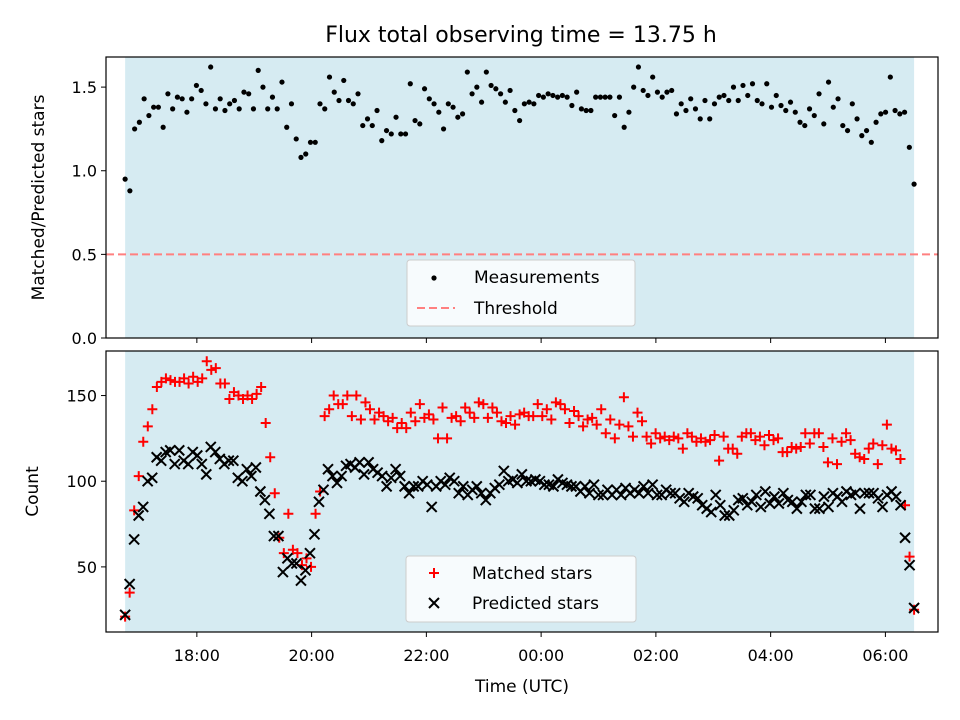 This screenshot has height=720, width=960. Describe the element at coordinates (87, 567) in the screenshot. I see `y-tick-label: 50` at that location.